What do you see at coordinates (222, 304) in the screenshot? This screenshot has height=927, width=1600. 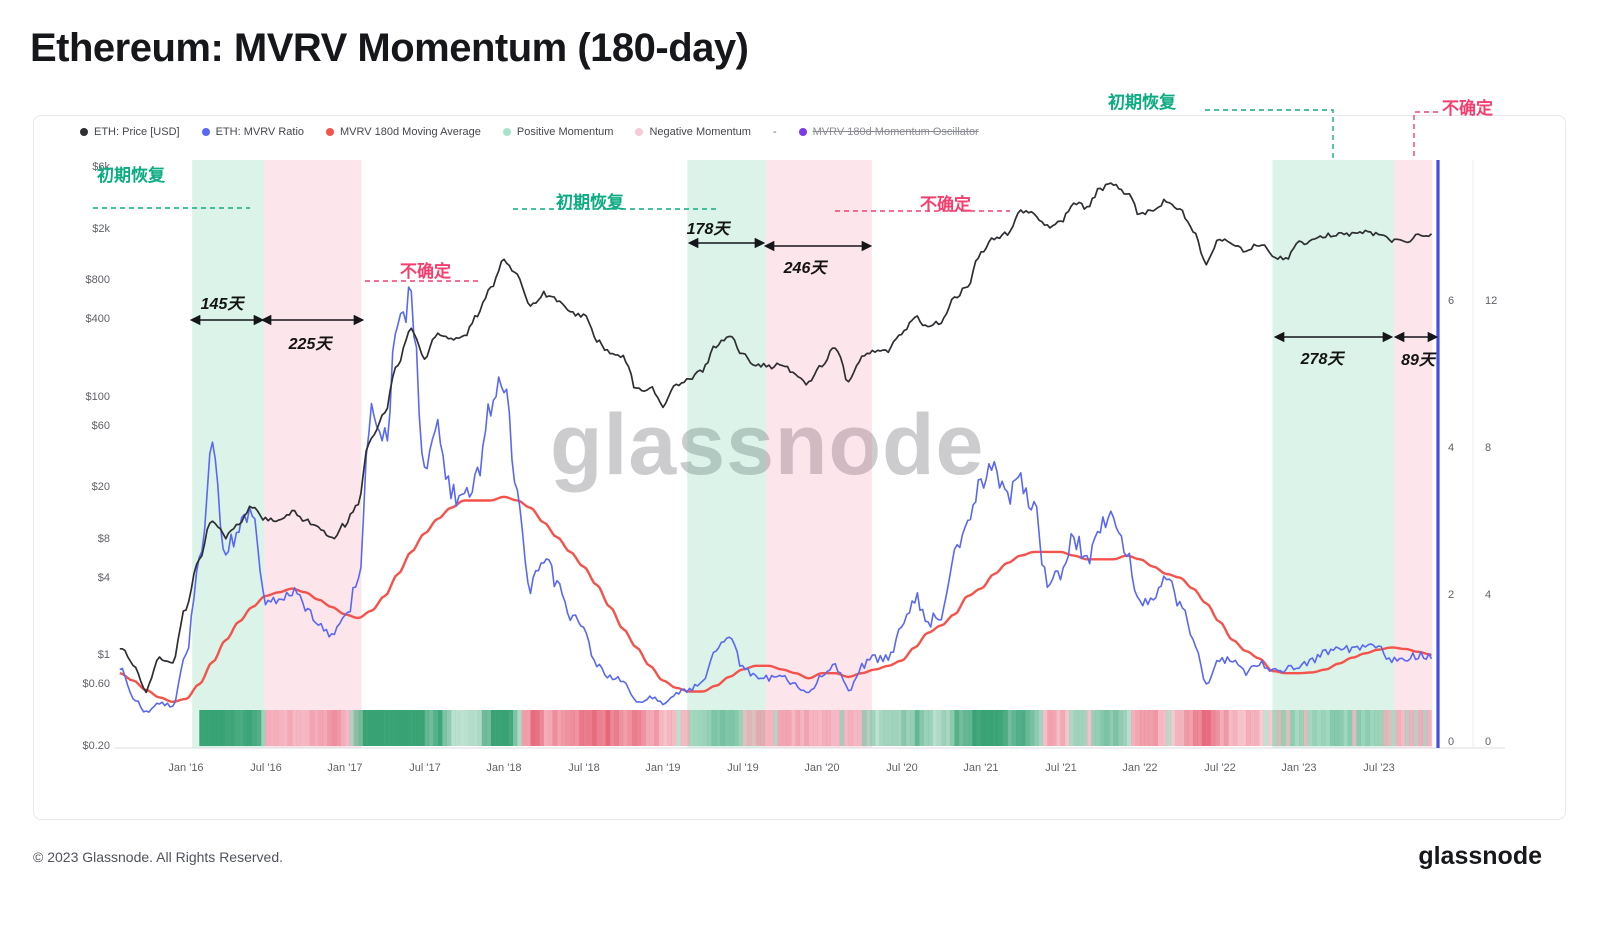 I see `duration-label: 145天` at bounding box center [222, 304].